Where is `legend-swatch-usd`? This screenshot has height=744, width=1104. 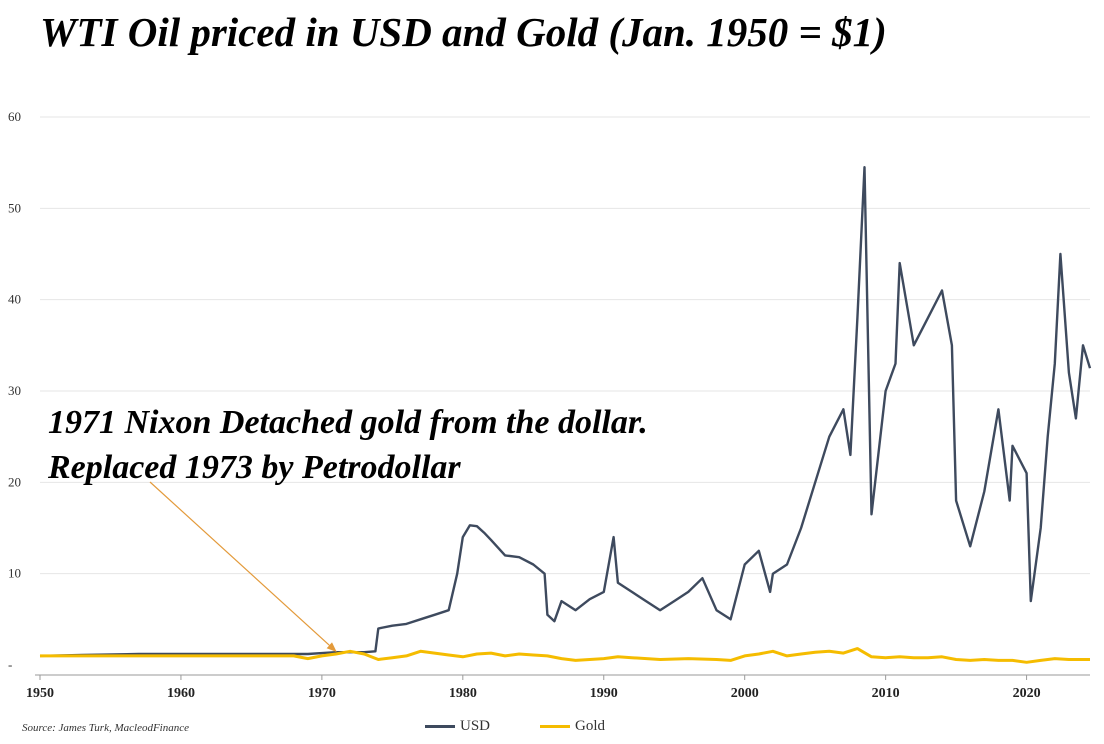 legend-swatch-usd is located at coordinates (440, 726).